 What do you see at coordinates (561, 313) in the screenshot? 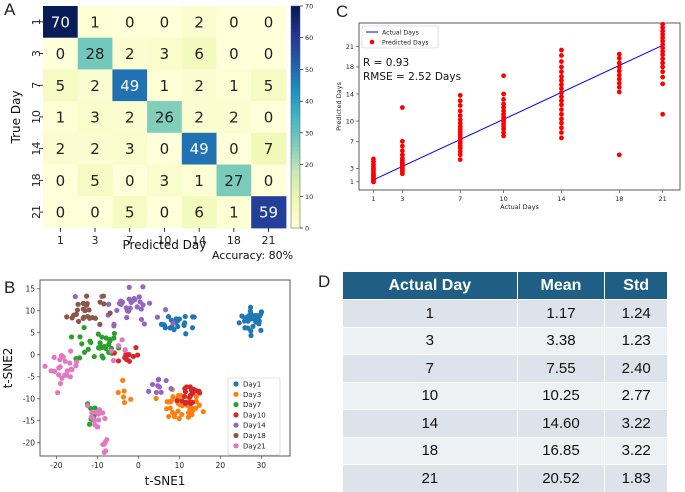
I see `table-cell: 1.17` at bounding box center [561, 313].